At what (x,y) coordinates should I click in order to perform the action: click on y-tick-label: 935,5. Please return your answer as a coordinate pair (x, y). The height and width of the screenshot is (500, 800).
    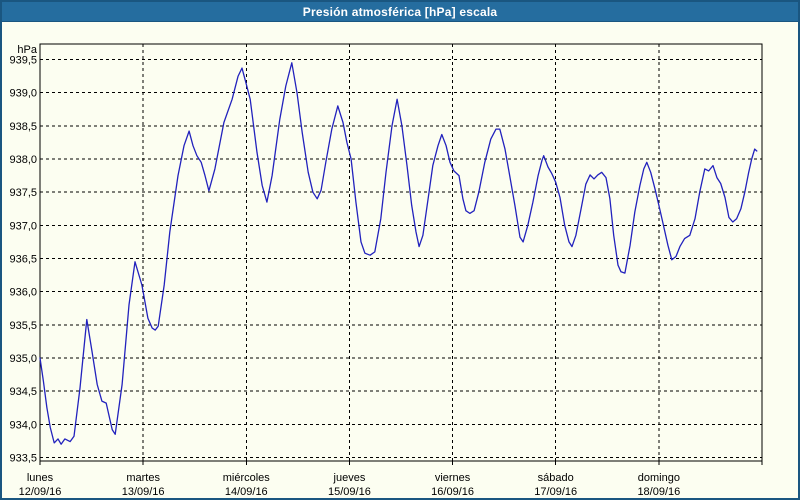
    Looking at the image, I should click on (23, 326).